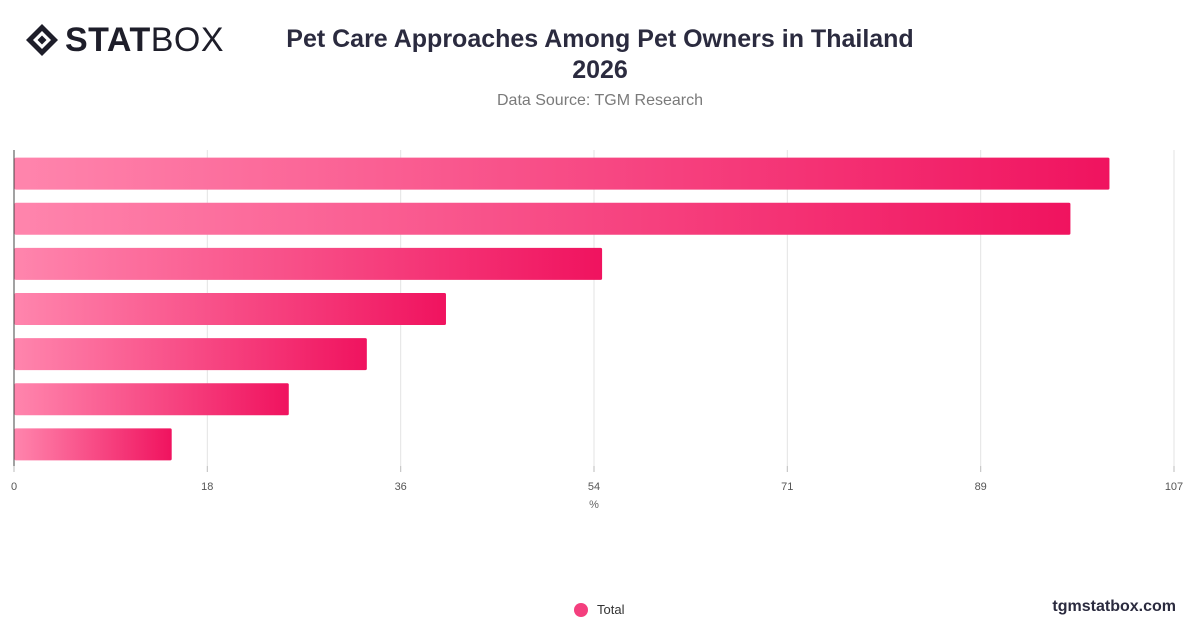 The image size is (1200, 628). I want to click on x-tick-label: 89, so click(981, 487).